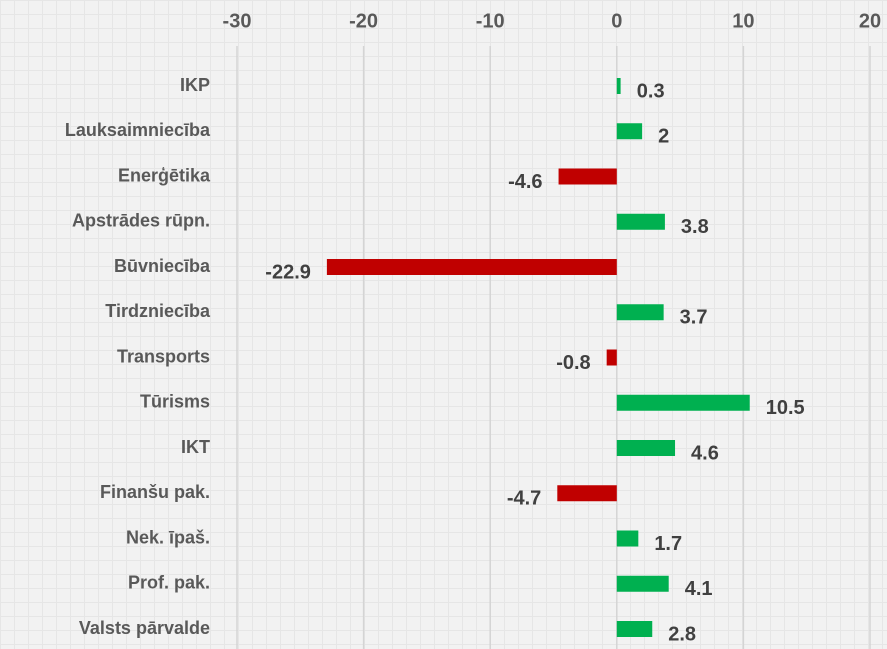 The image size is (887, 649). I want to click on category-label: Enerģētika, so click(164, 175).